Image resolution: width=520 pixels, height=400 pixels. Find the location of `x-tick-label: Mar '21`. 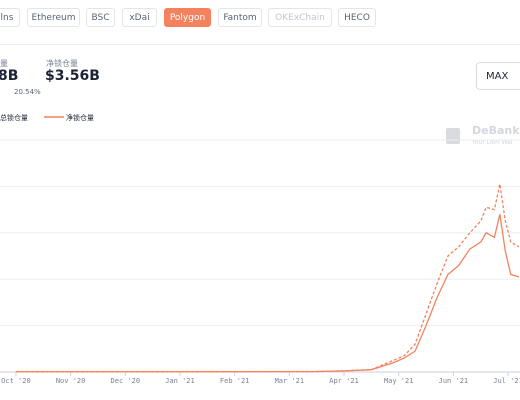

x-tick-label: Mar '21 is located at coordinates (290, 381).